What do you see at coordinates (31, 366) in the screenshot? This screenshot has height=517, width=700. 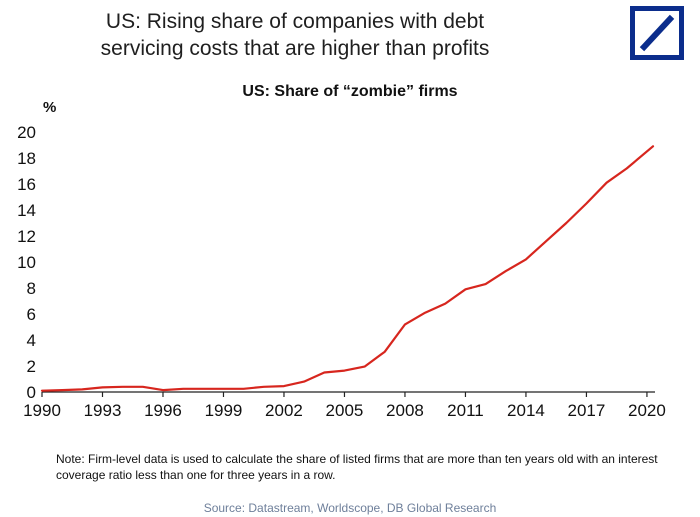 I see `y-tick-label: 2` at bounding box center [31, 366].